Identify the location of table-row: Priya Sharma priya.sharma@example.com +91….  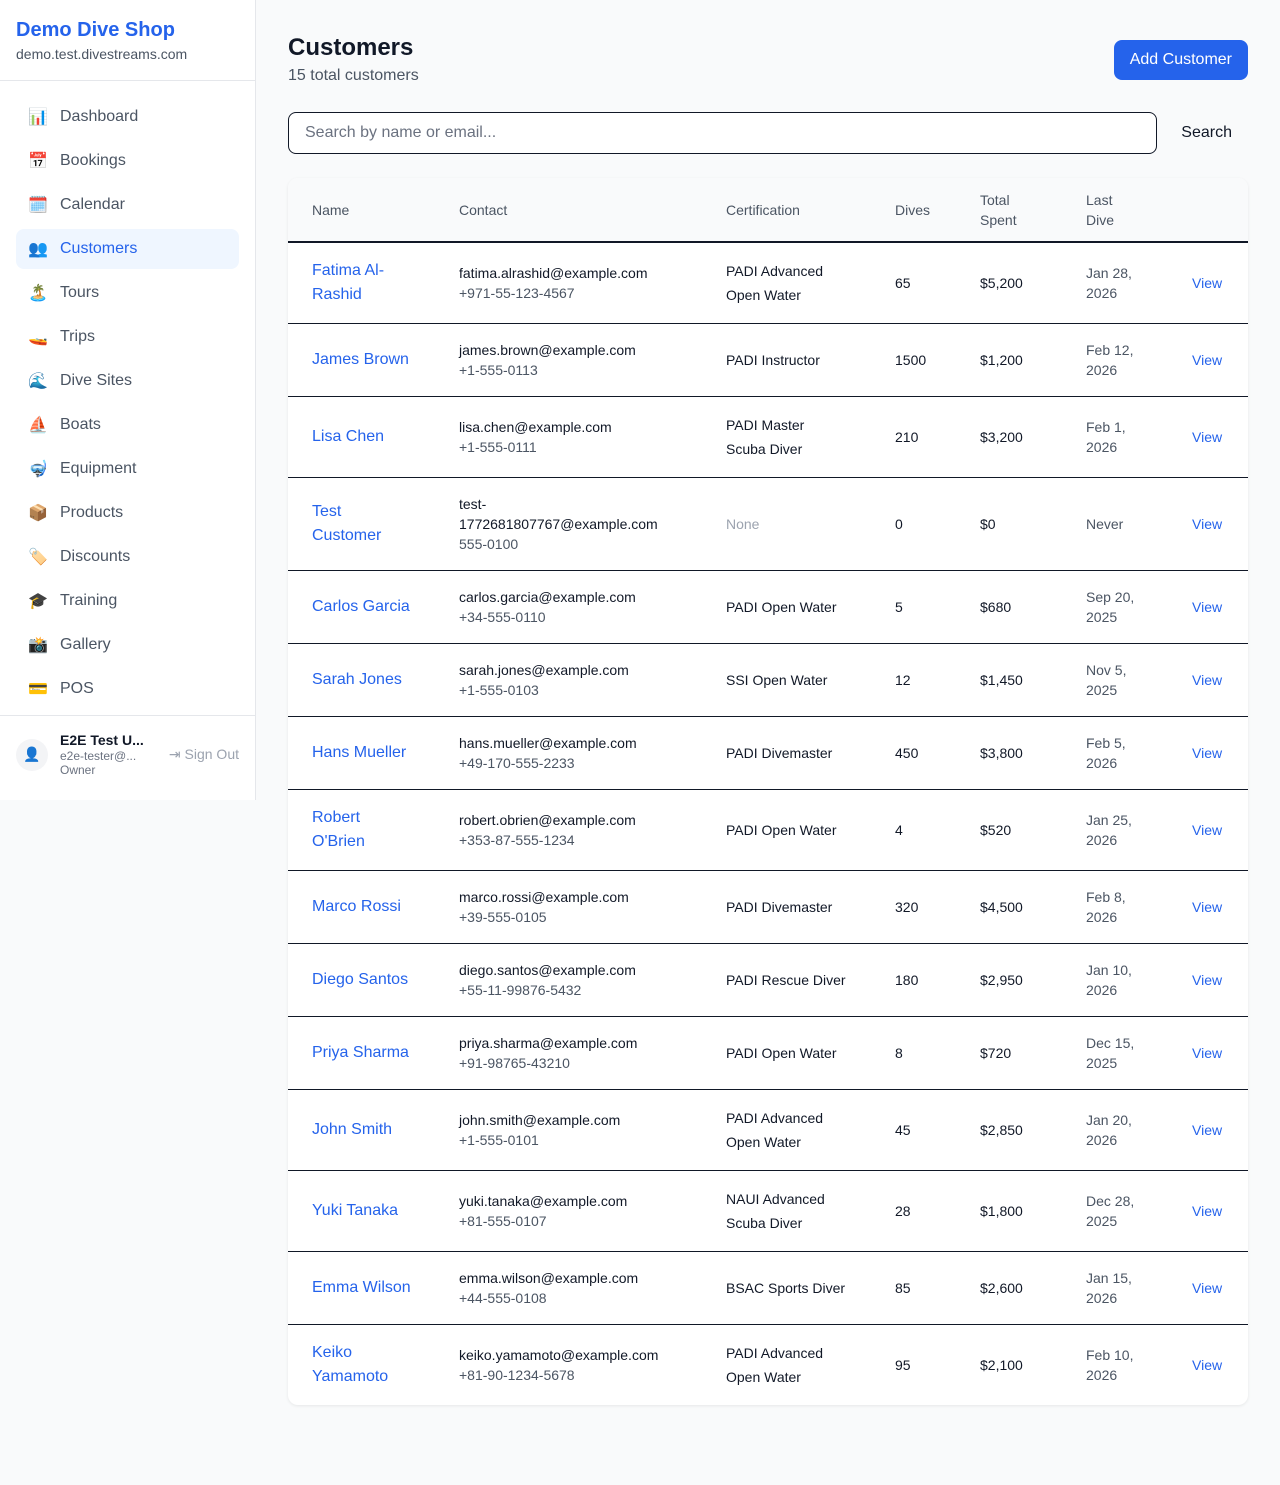
(768, 1053).